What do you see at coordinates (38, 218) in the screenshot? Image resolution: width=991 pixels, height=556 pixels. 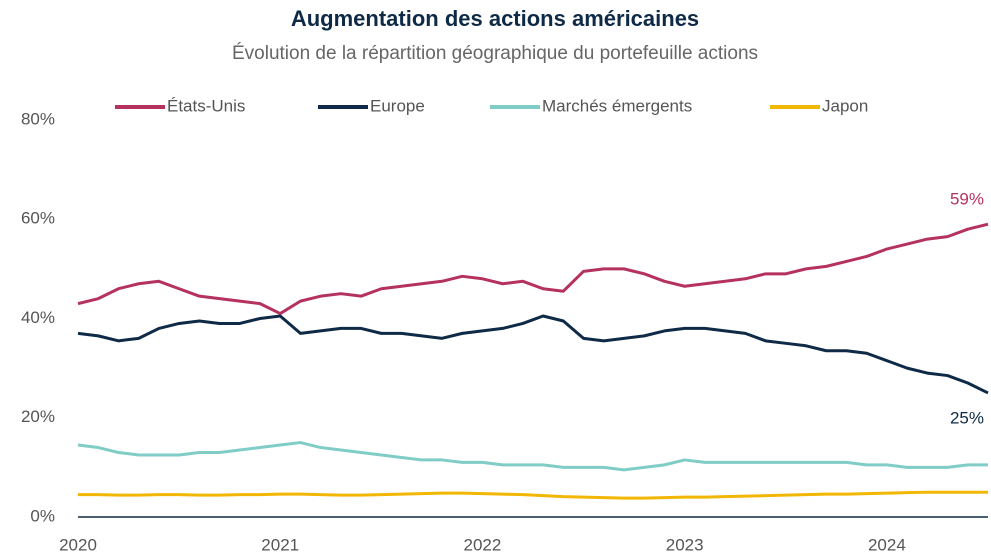 I see `y-tick-label: 60%` at bounding box center [38, 218].